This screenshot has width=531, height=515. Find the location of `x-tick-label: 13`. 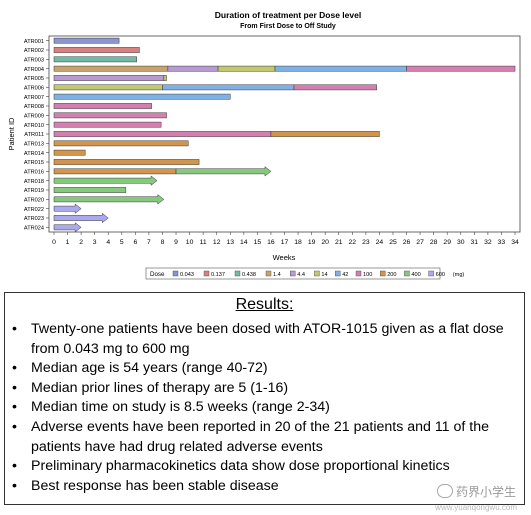

x-tick-label: 13 is located at coordinates (230, 242).